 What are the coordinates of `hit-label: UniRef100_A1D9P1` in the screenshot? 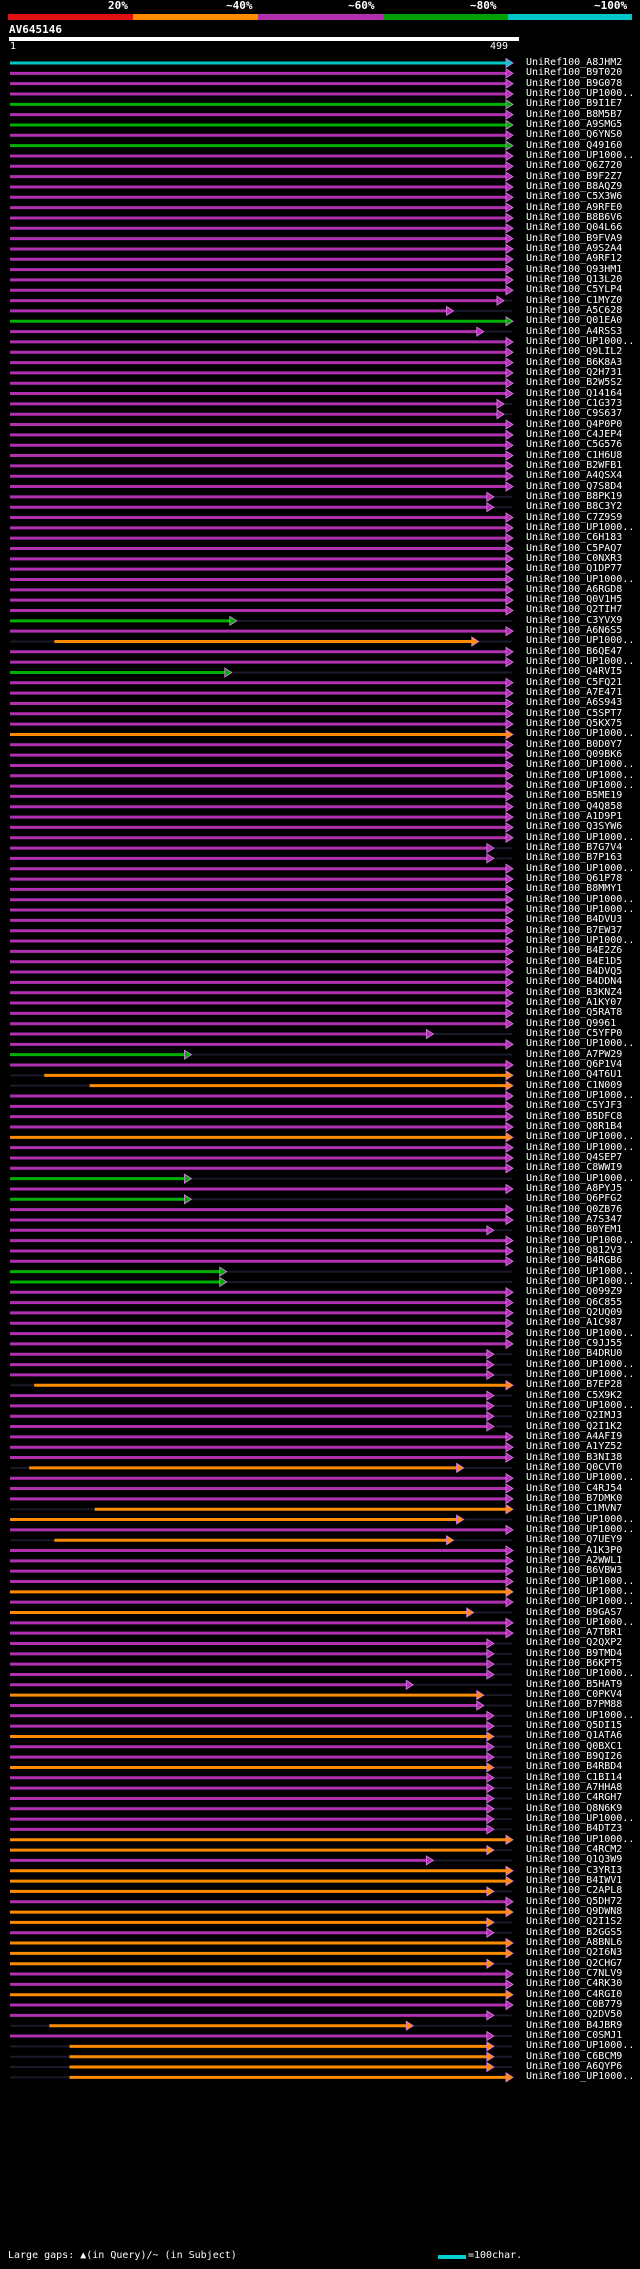 It's located at (574, 817).